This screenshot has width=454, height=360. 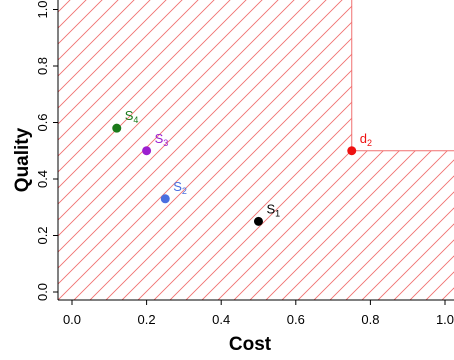 What do you see at coordinates (366, 139) in the screenshot?
I see `data-point-label: d2` at bounding box center [366, 139].